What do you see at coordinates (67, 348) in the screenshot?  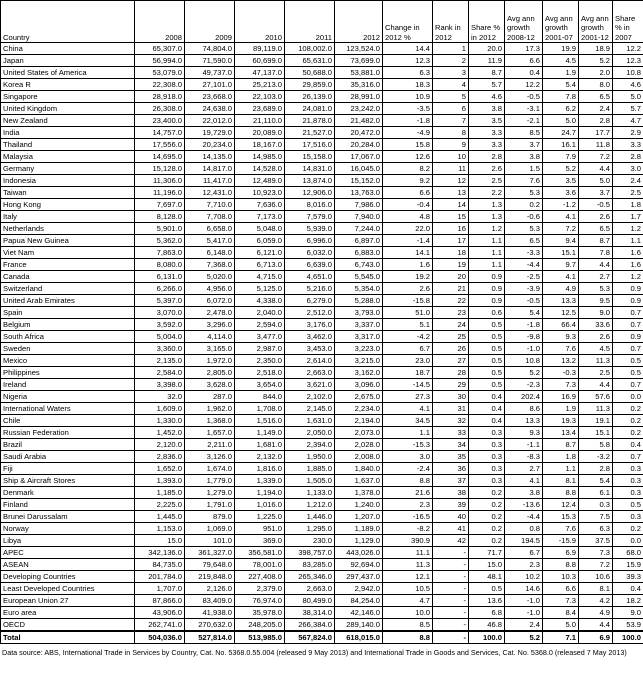 I see `row-label: Sweden` at bounding box center [67, 348].